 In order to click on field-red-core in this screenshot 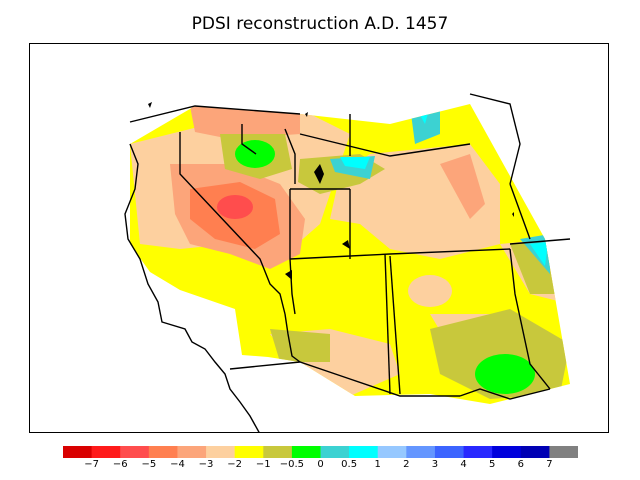, I will do `click(235, 207)`.